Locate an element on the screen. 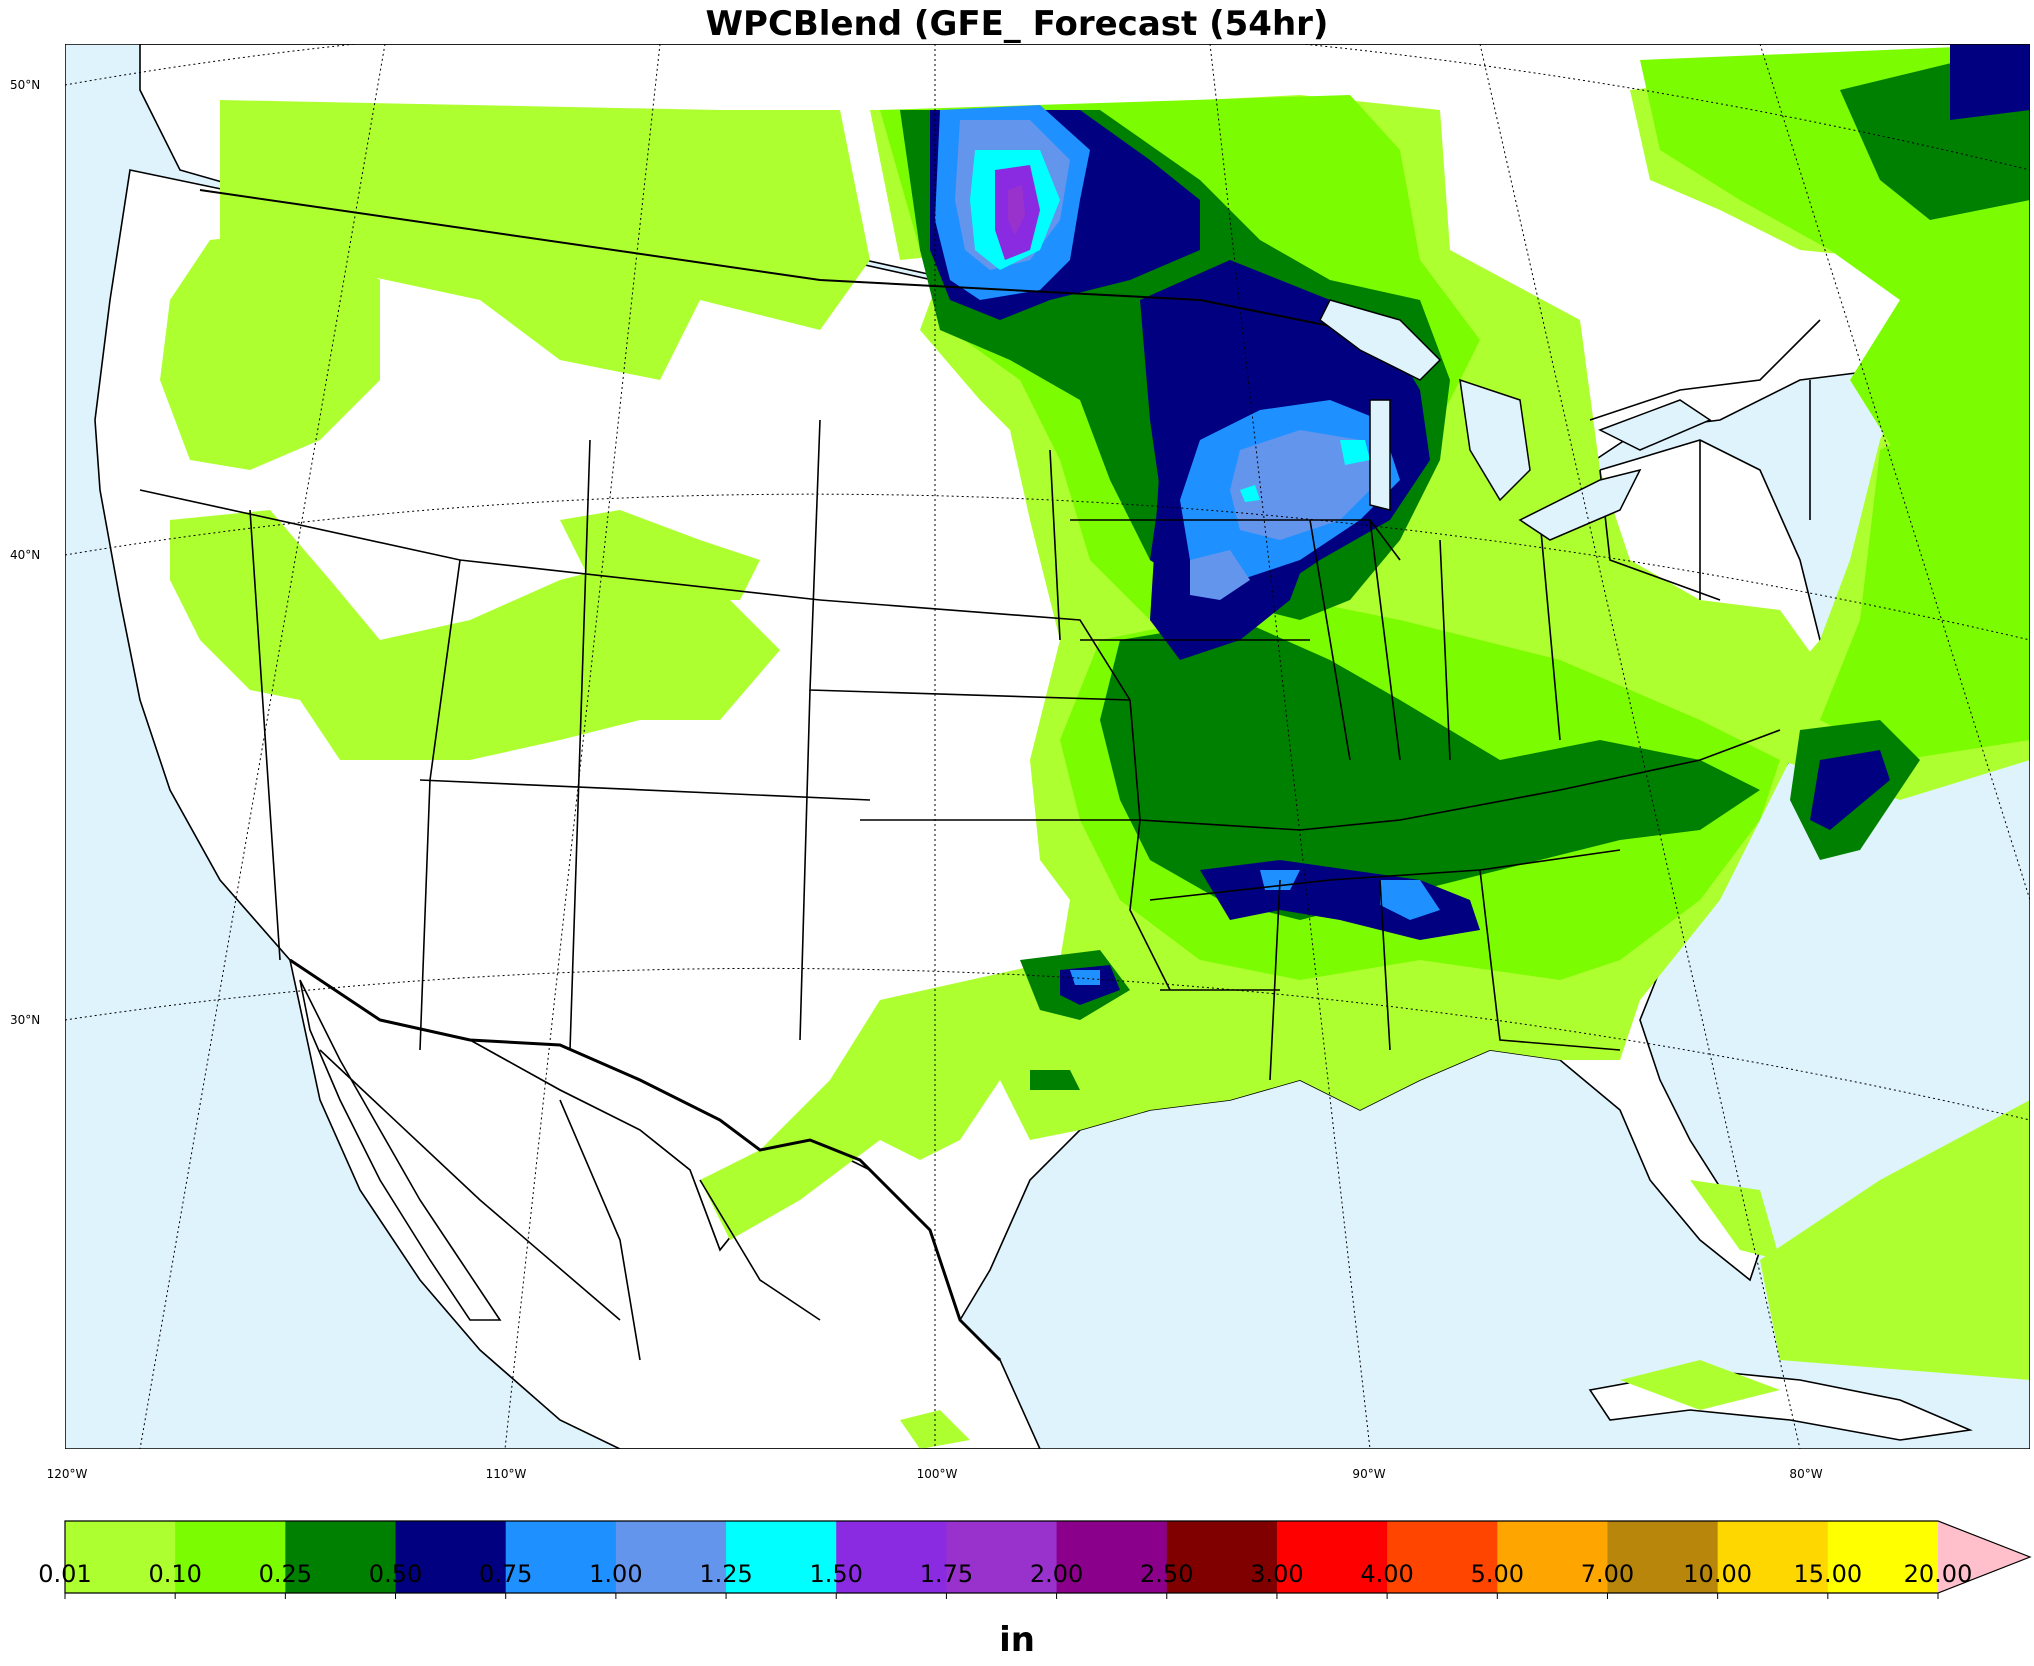 This screenshot has width=2034, height=1666. colorbar-tick-label: 1.50 is located at coordinates (836, 1574).